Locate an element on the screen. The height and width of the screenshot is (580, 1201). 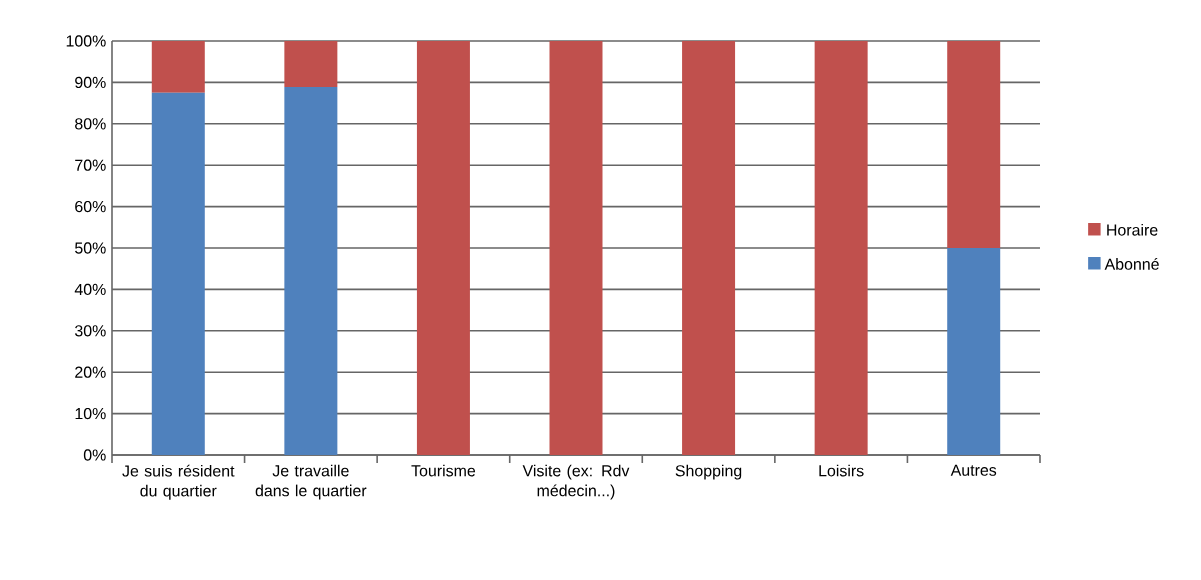
legend-label: Abonné is located at coordinates (1131, 263).